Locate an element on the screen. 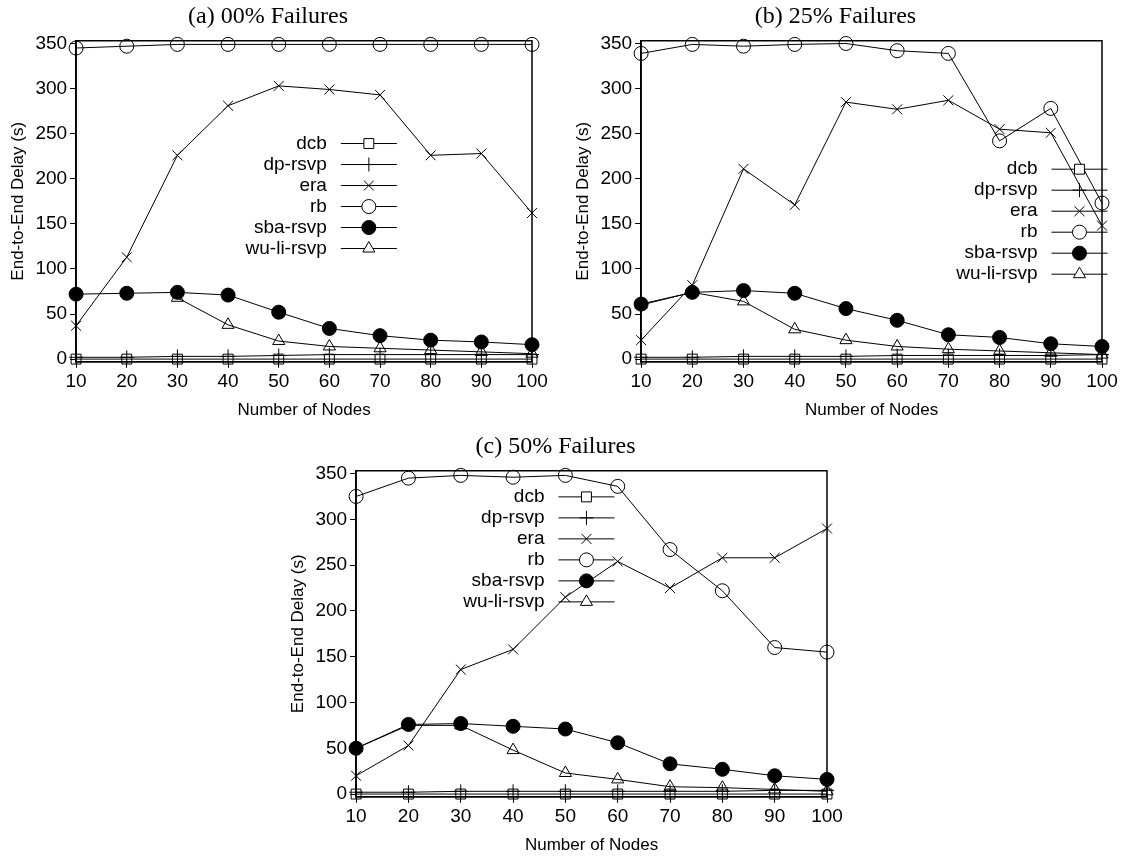 This screenshot has width=1130, height=860. chart-title: (b) 25% Failures is located at coordinates (835, 14).